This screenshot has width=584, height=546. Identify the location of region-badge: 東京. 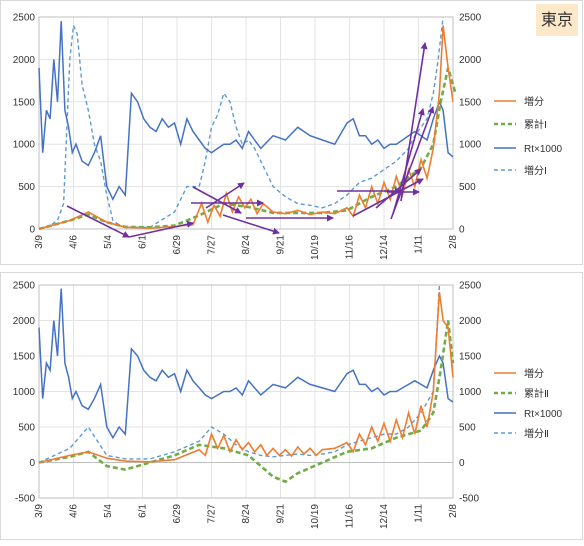
(557, 20).